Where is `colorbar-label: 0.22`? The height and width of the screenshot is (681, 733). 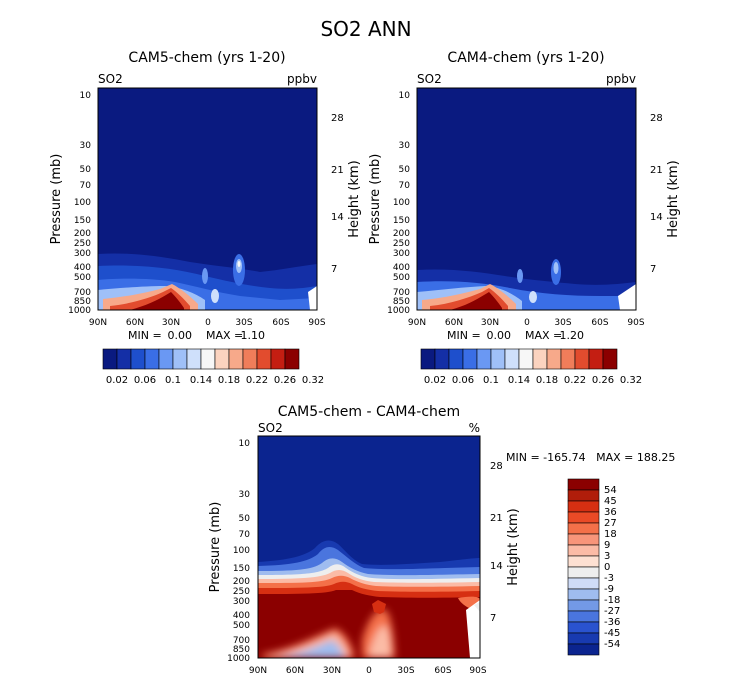 colorbar-label: 0.22 is located at coordinates (257, 380).